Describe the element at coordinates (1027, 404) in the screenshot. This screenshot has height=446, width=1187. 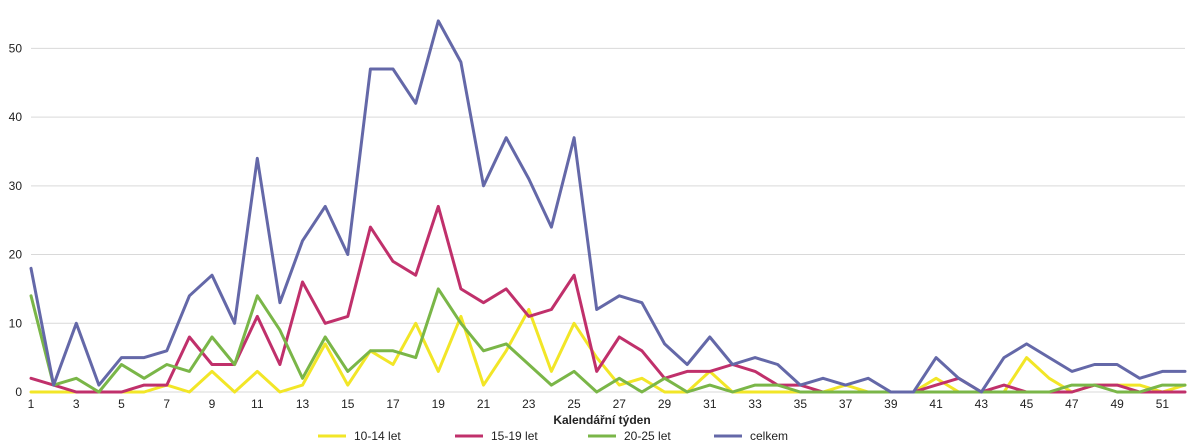
I see `x-tick-label: 45` at that location.